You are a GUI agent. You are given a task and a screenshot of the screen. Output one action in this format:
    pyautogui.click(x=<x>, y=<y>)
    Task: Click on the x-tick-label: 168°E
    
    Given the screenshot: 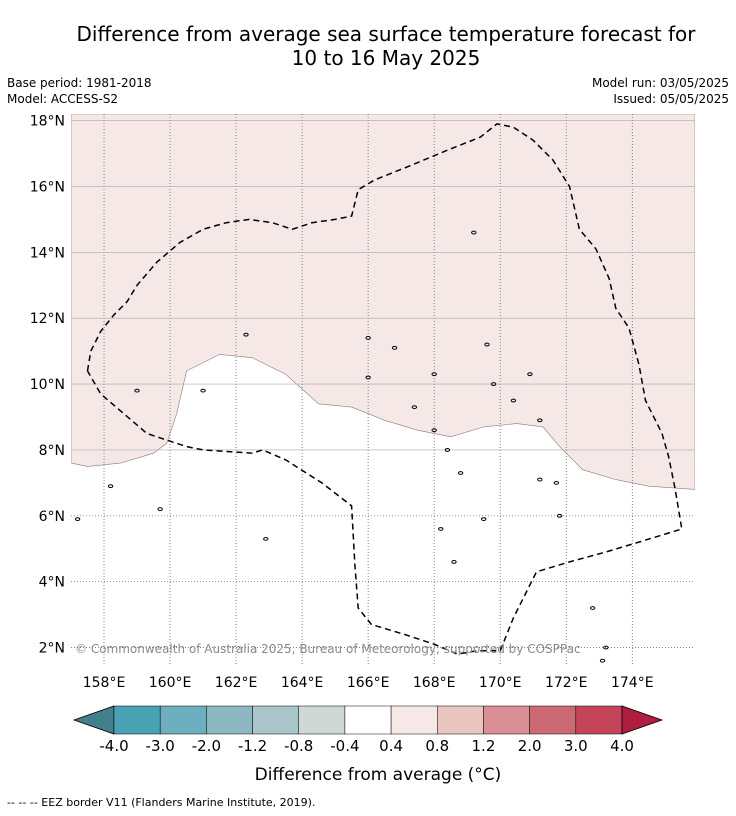 What is the action you would take?
    pyautogui.click(x=434, y=683)
    